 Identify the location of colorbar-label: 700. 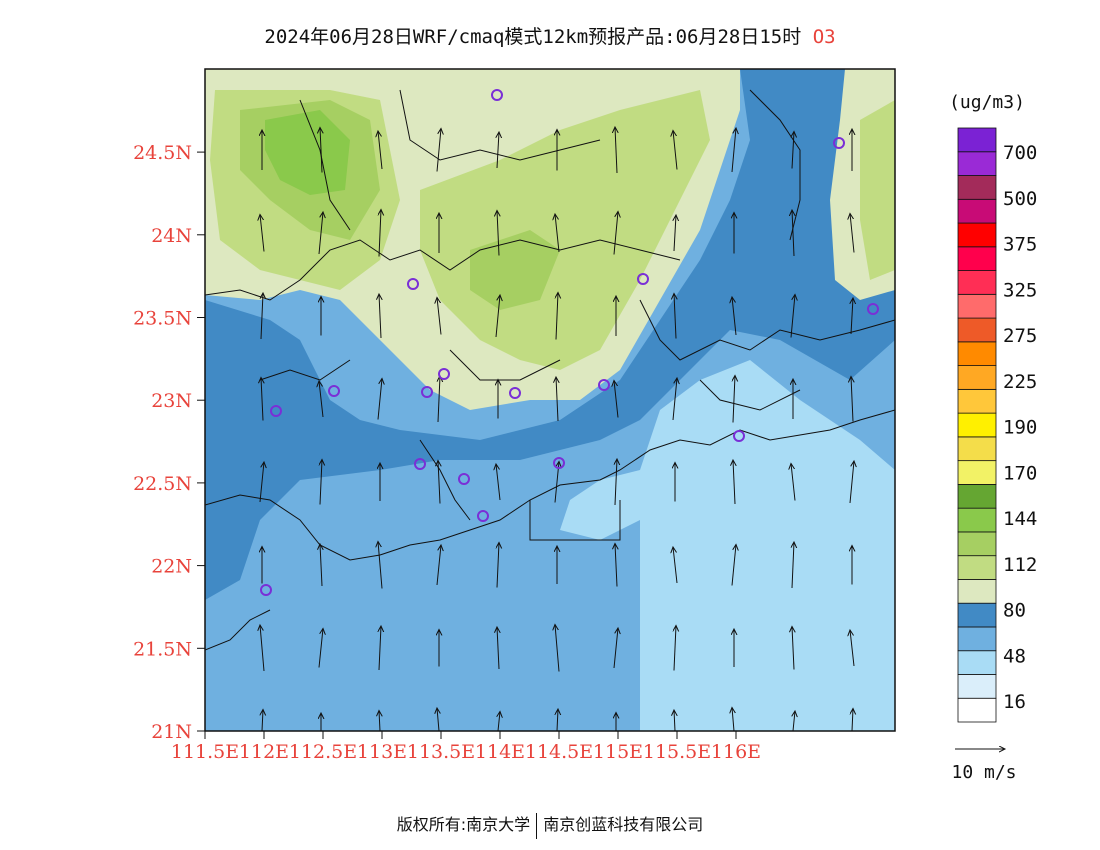
(1020, 153).